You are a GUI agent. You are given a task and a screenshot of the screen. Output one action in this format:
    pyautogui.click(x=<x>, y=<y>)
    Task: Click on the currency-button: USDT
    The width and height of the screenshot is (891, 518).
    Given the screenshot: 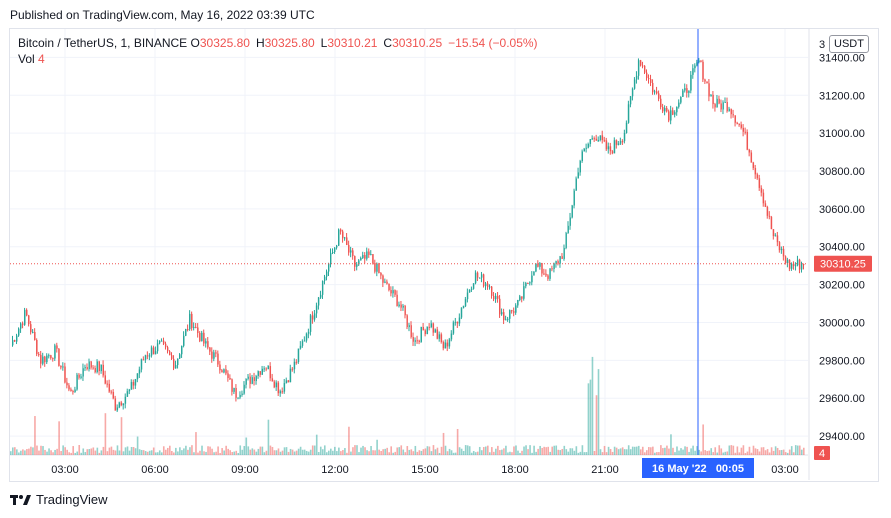 What is the action you would take?
    pyautogui.click(x=849, y=44)
    